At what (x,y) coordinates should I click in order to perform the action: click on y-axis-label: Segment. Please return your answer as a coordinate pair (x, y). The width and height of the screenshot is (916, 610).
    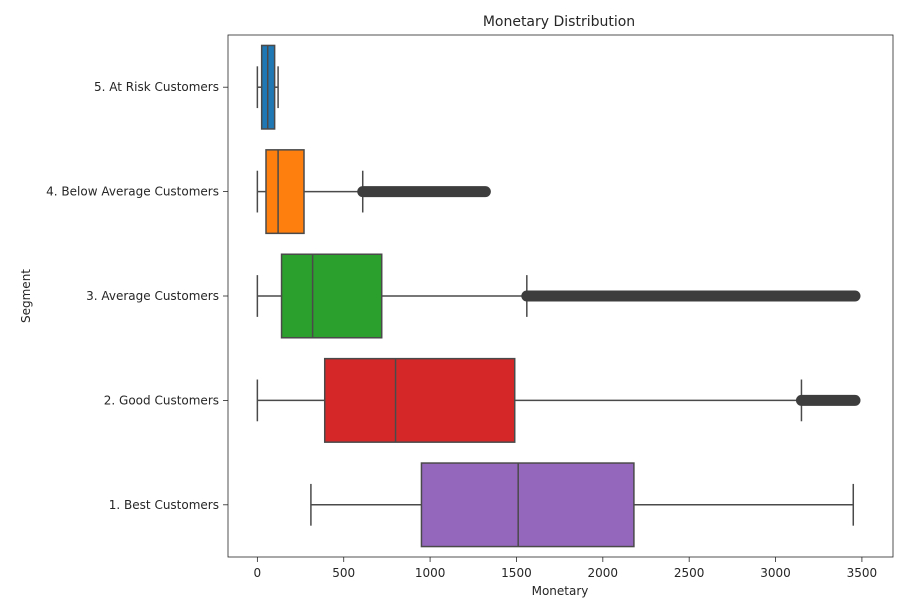
    Looking at the image, I should click on (26, 296).